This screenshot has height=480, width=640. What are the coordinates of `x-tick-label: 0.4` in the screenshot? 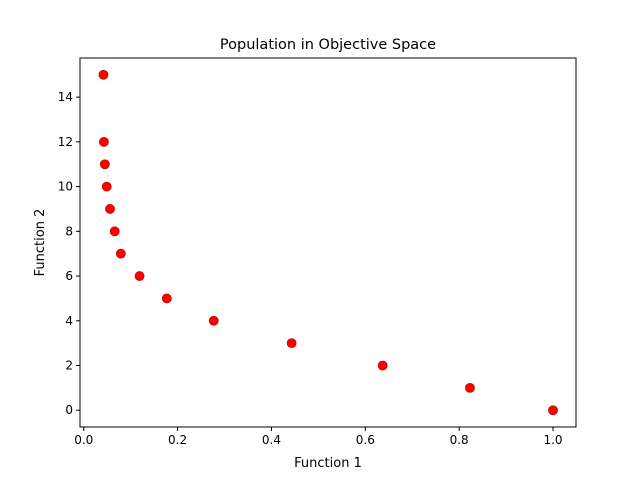 It's located at (271, 440).